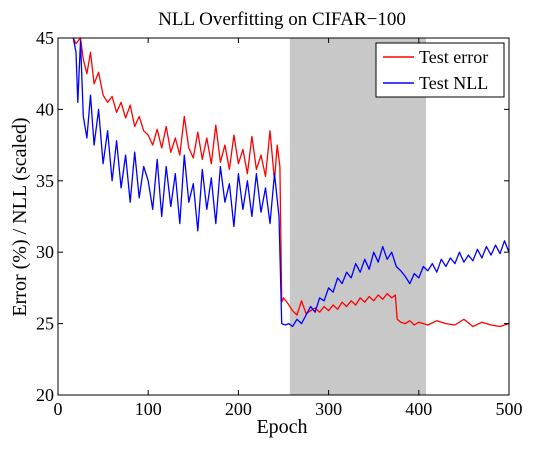 Image resolution: width=552 pixels, height=454 pixels. Describe the element at coordinates (45, 252) in the screenshot. I see `y-tick-label: 30` at that location.